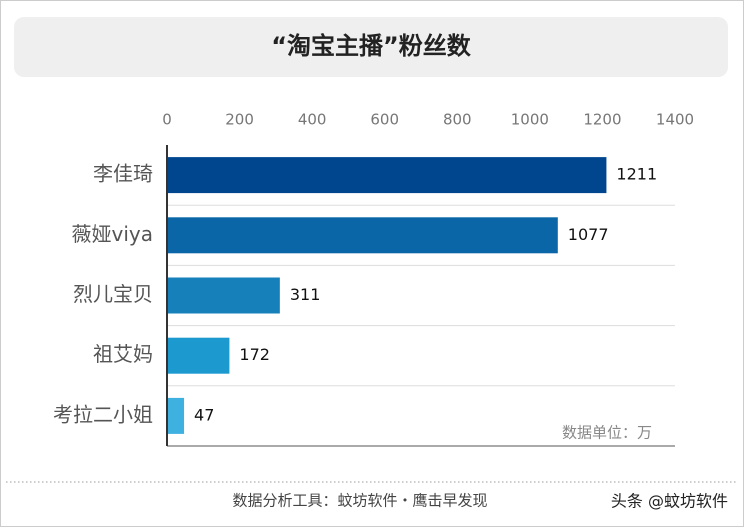  Describe the element at coordinates (675, 120) in the screenshot. I see `x-tick-label: 1400` at that location.